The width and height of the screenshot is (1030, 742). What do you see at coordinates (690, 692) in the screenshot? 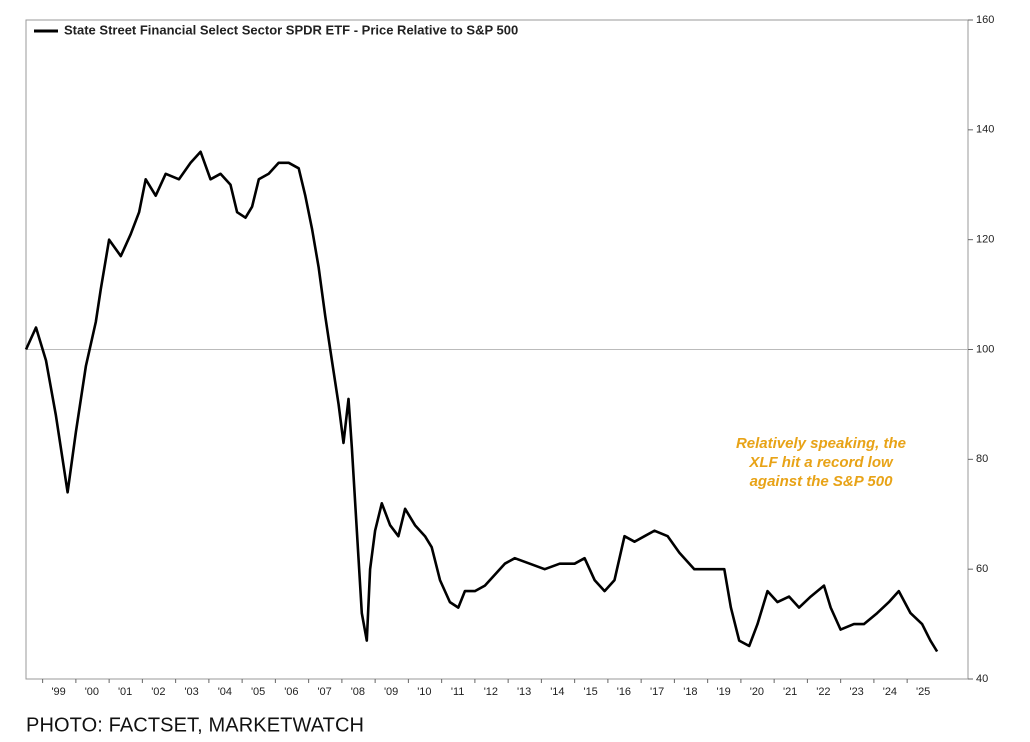
I see `x-tick-label: '18` at bounding box center [690, 692].